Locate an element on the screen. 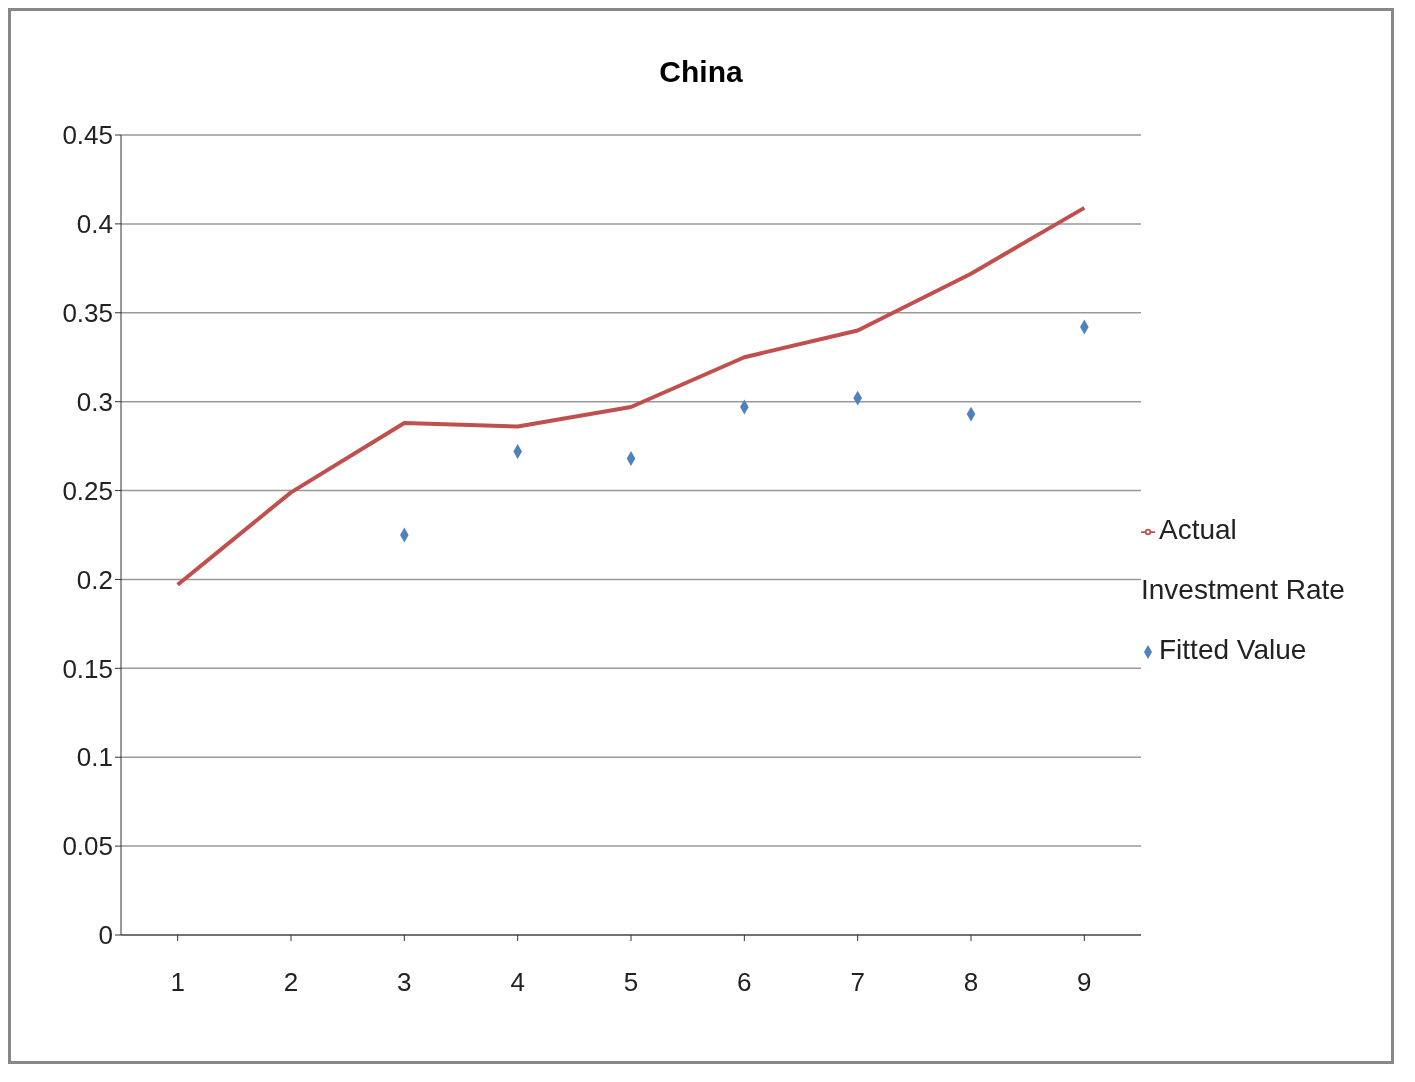  legend-label: Fitted Value is located at coordinates (1233, 649).